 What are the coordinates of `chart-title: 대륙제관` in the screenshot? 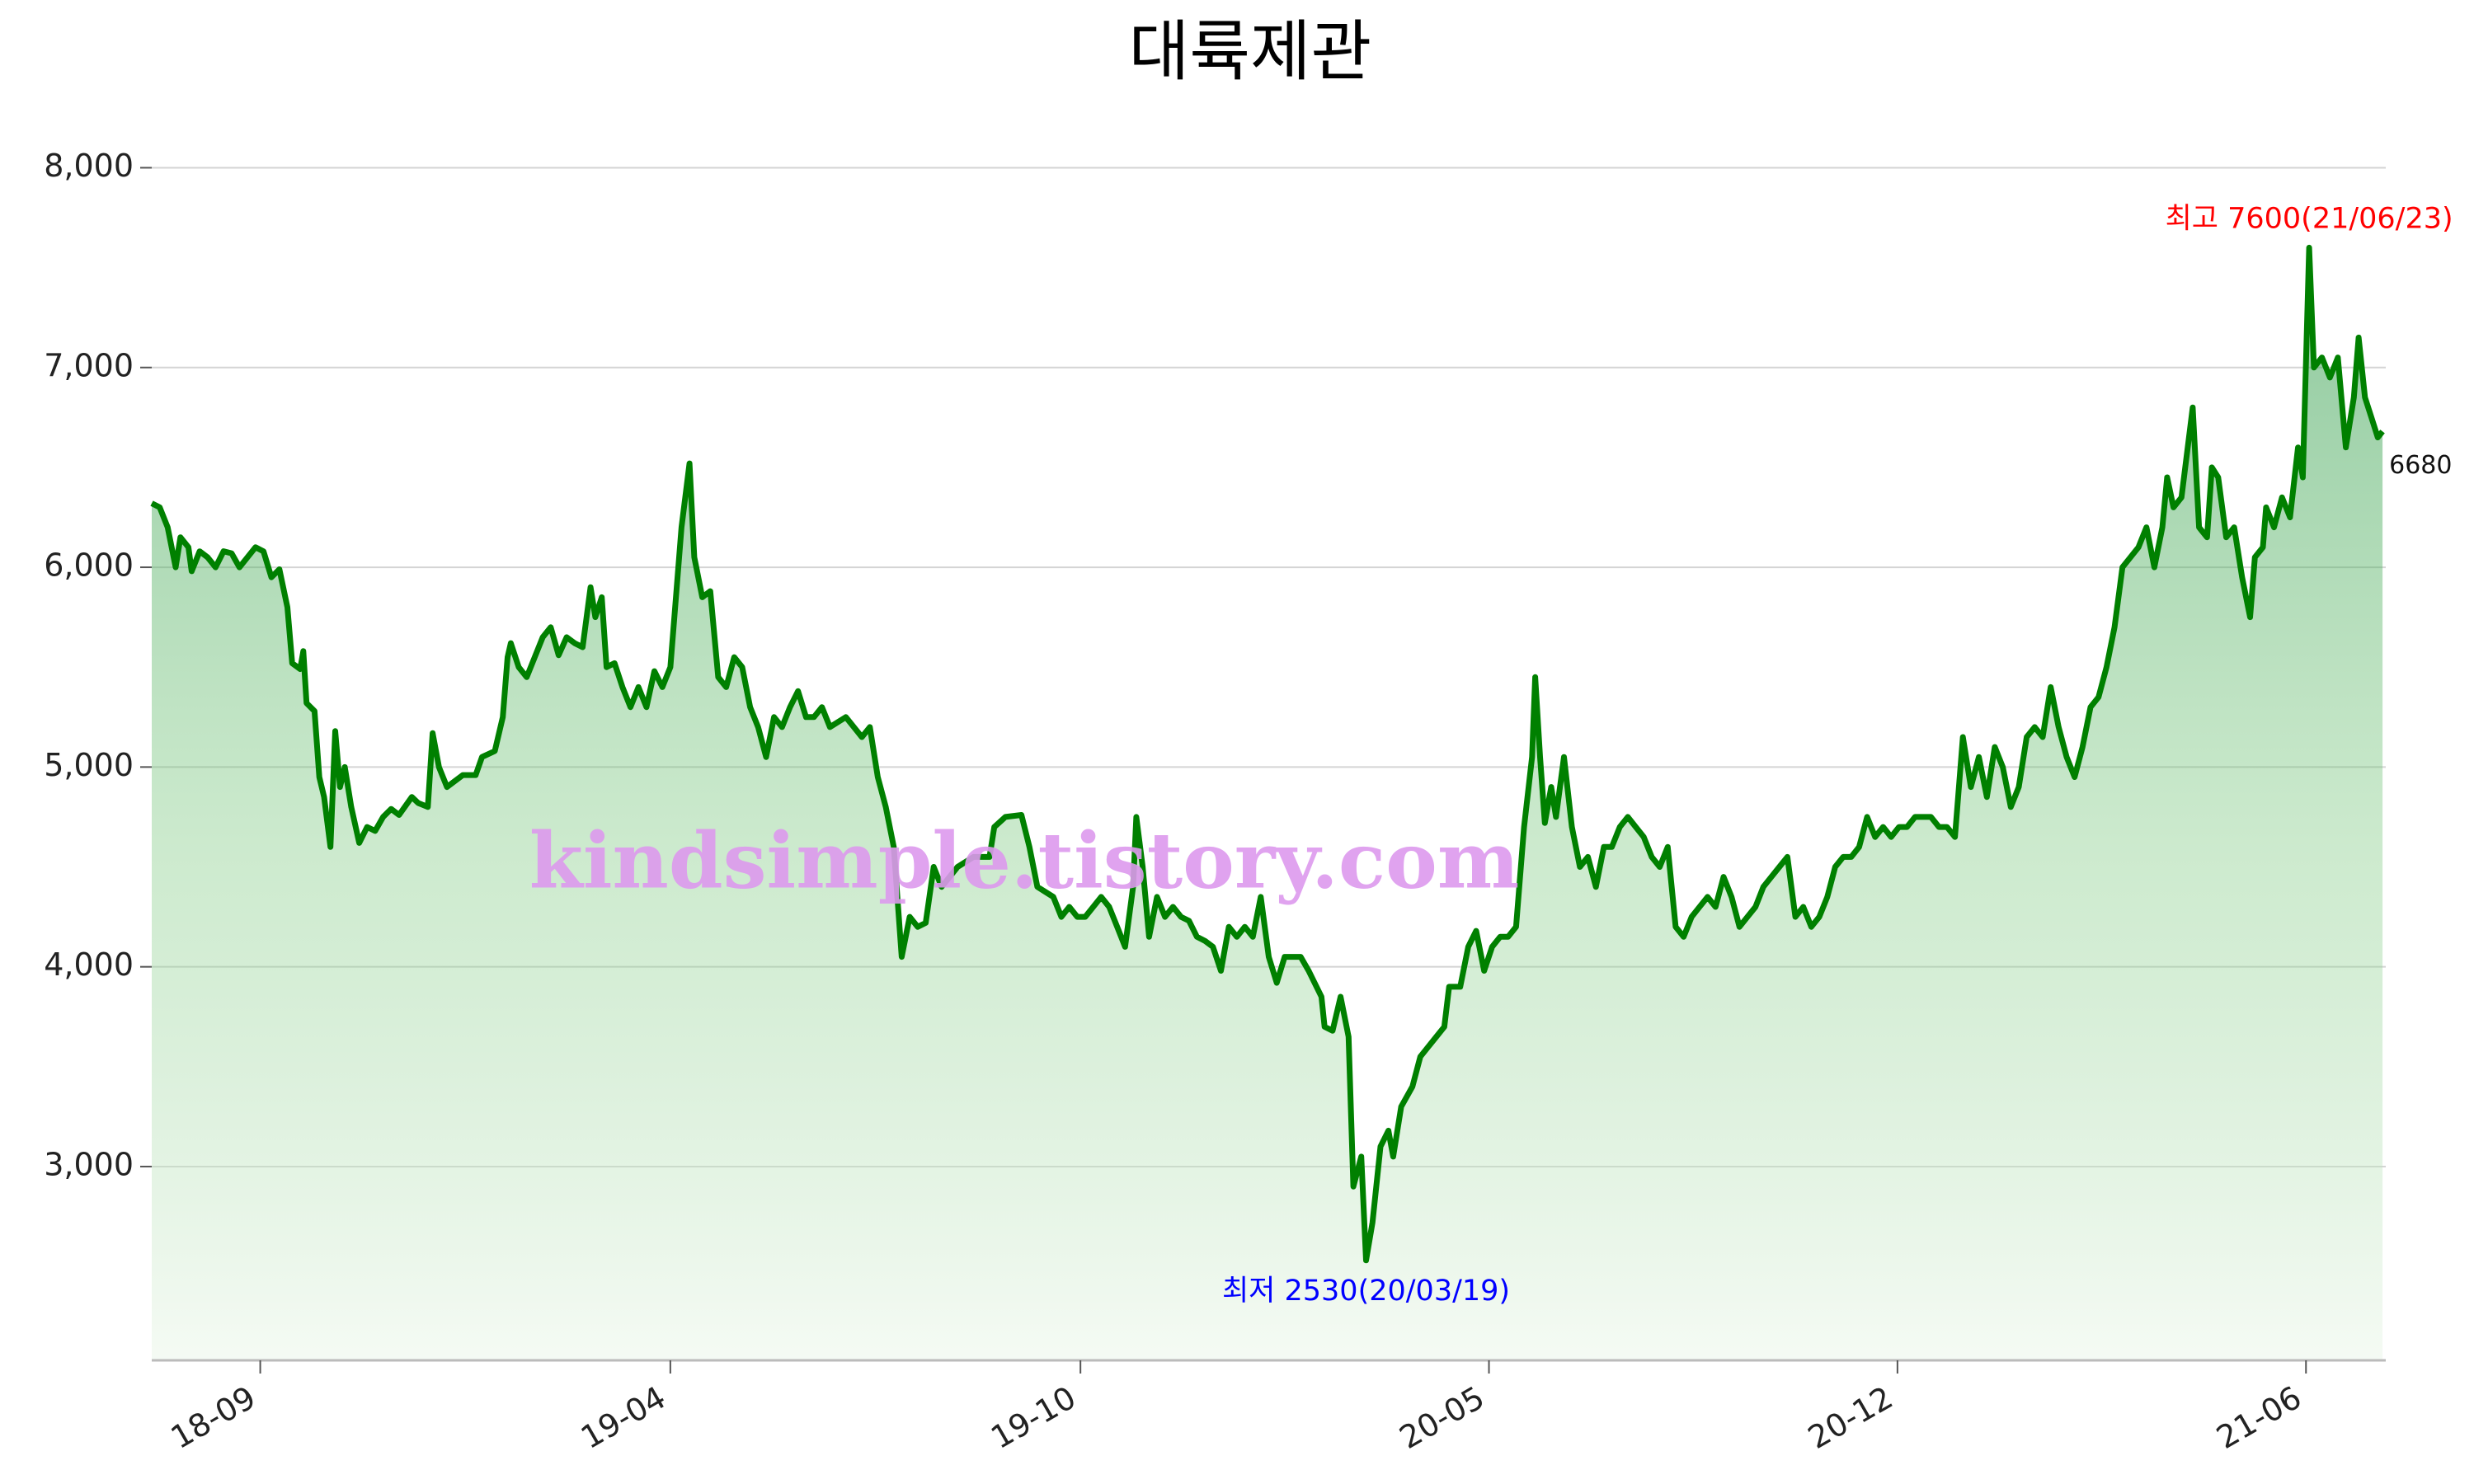 It's located at (1250, 51).